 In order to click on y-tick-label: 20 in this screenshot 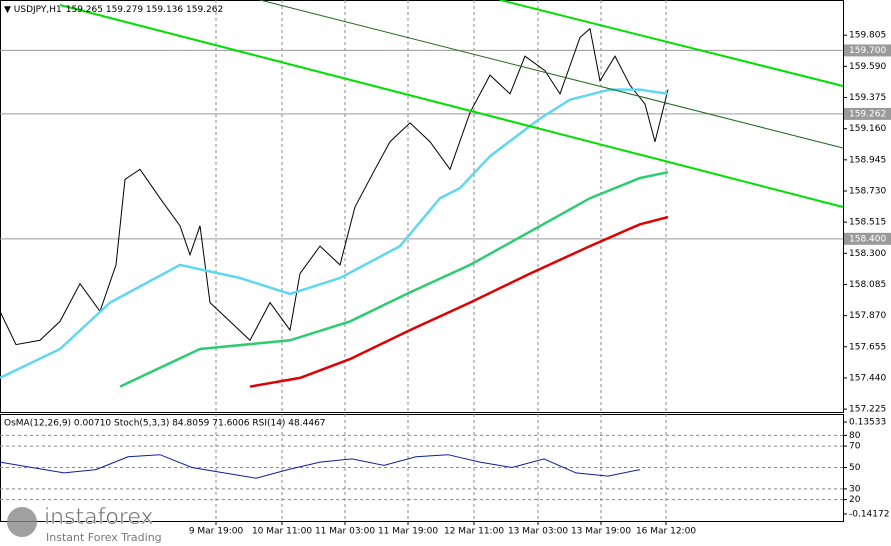, I will do `click(855, 500)`.